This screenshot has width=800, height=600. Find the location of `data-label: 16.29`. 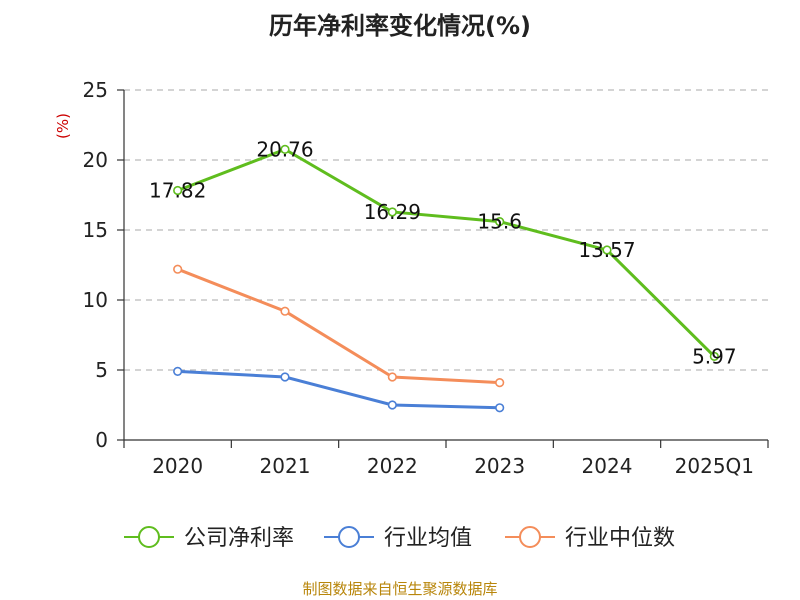

data-label: 16.29 is located at coordinates (392, 212).